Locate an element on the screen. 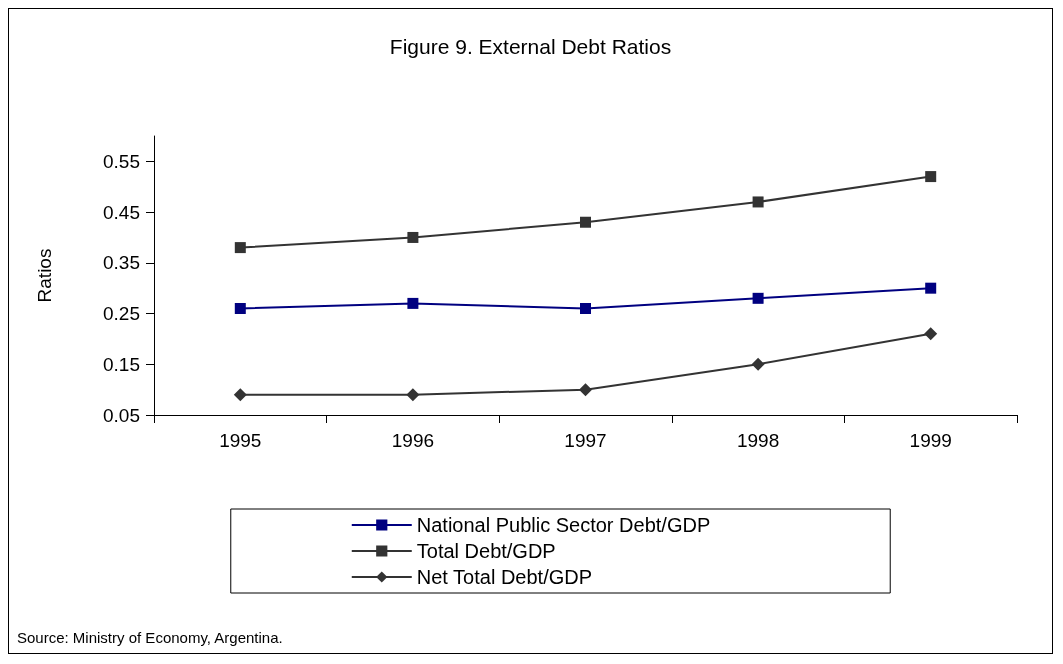 The image size is (1063, 664). legend-label: National Public Sector Debt/GDP is located at coordinates (563, 525).